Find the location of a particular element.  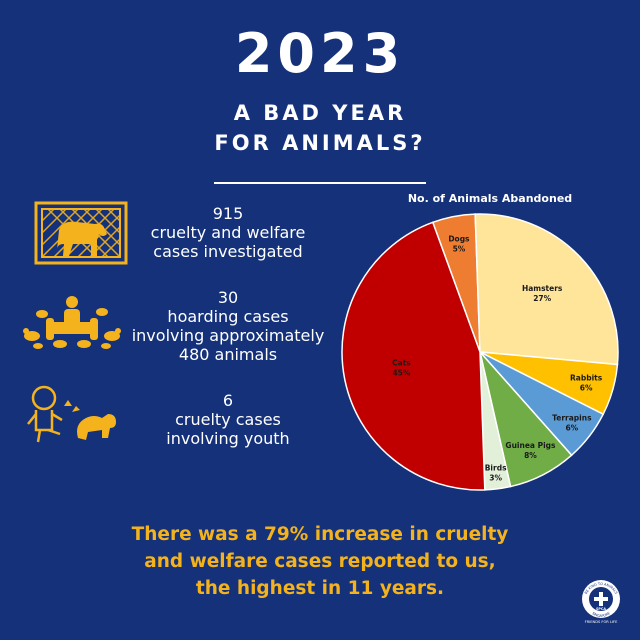

divider is located at coordinates (320, 183).